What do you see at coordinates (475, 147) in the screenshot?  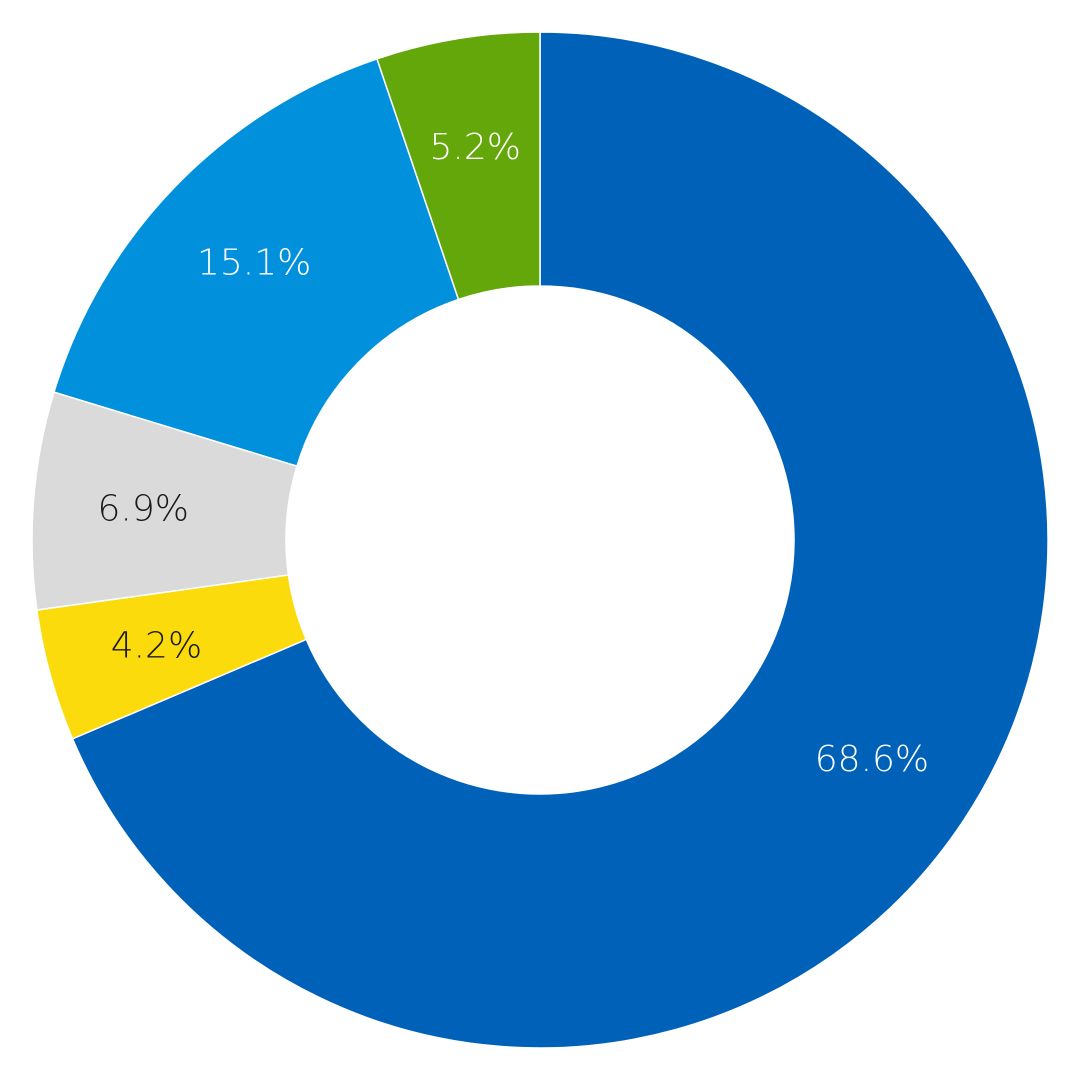 I see `slice-label-4: 5.2%` at bounding box center [475, 147].